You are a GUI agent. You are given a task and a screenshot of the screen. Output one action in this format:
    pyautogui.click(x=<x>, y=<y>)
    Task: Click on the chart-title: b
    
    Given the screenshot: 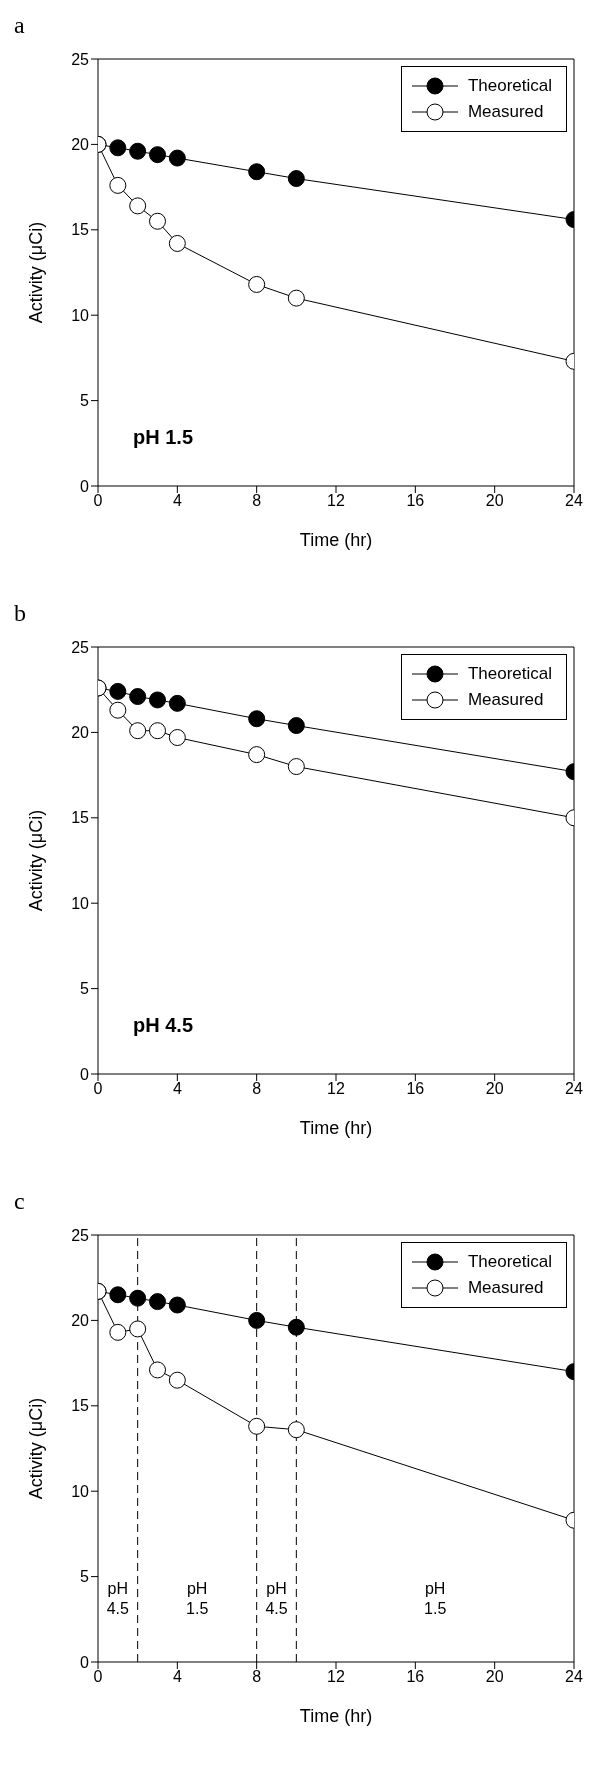 What is the action you would take?
    pyautogui.click(x=20, y=613)
    